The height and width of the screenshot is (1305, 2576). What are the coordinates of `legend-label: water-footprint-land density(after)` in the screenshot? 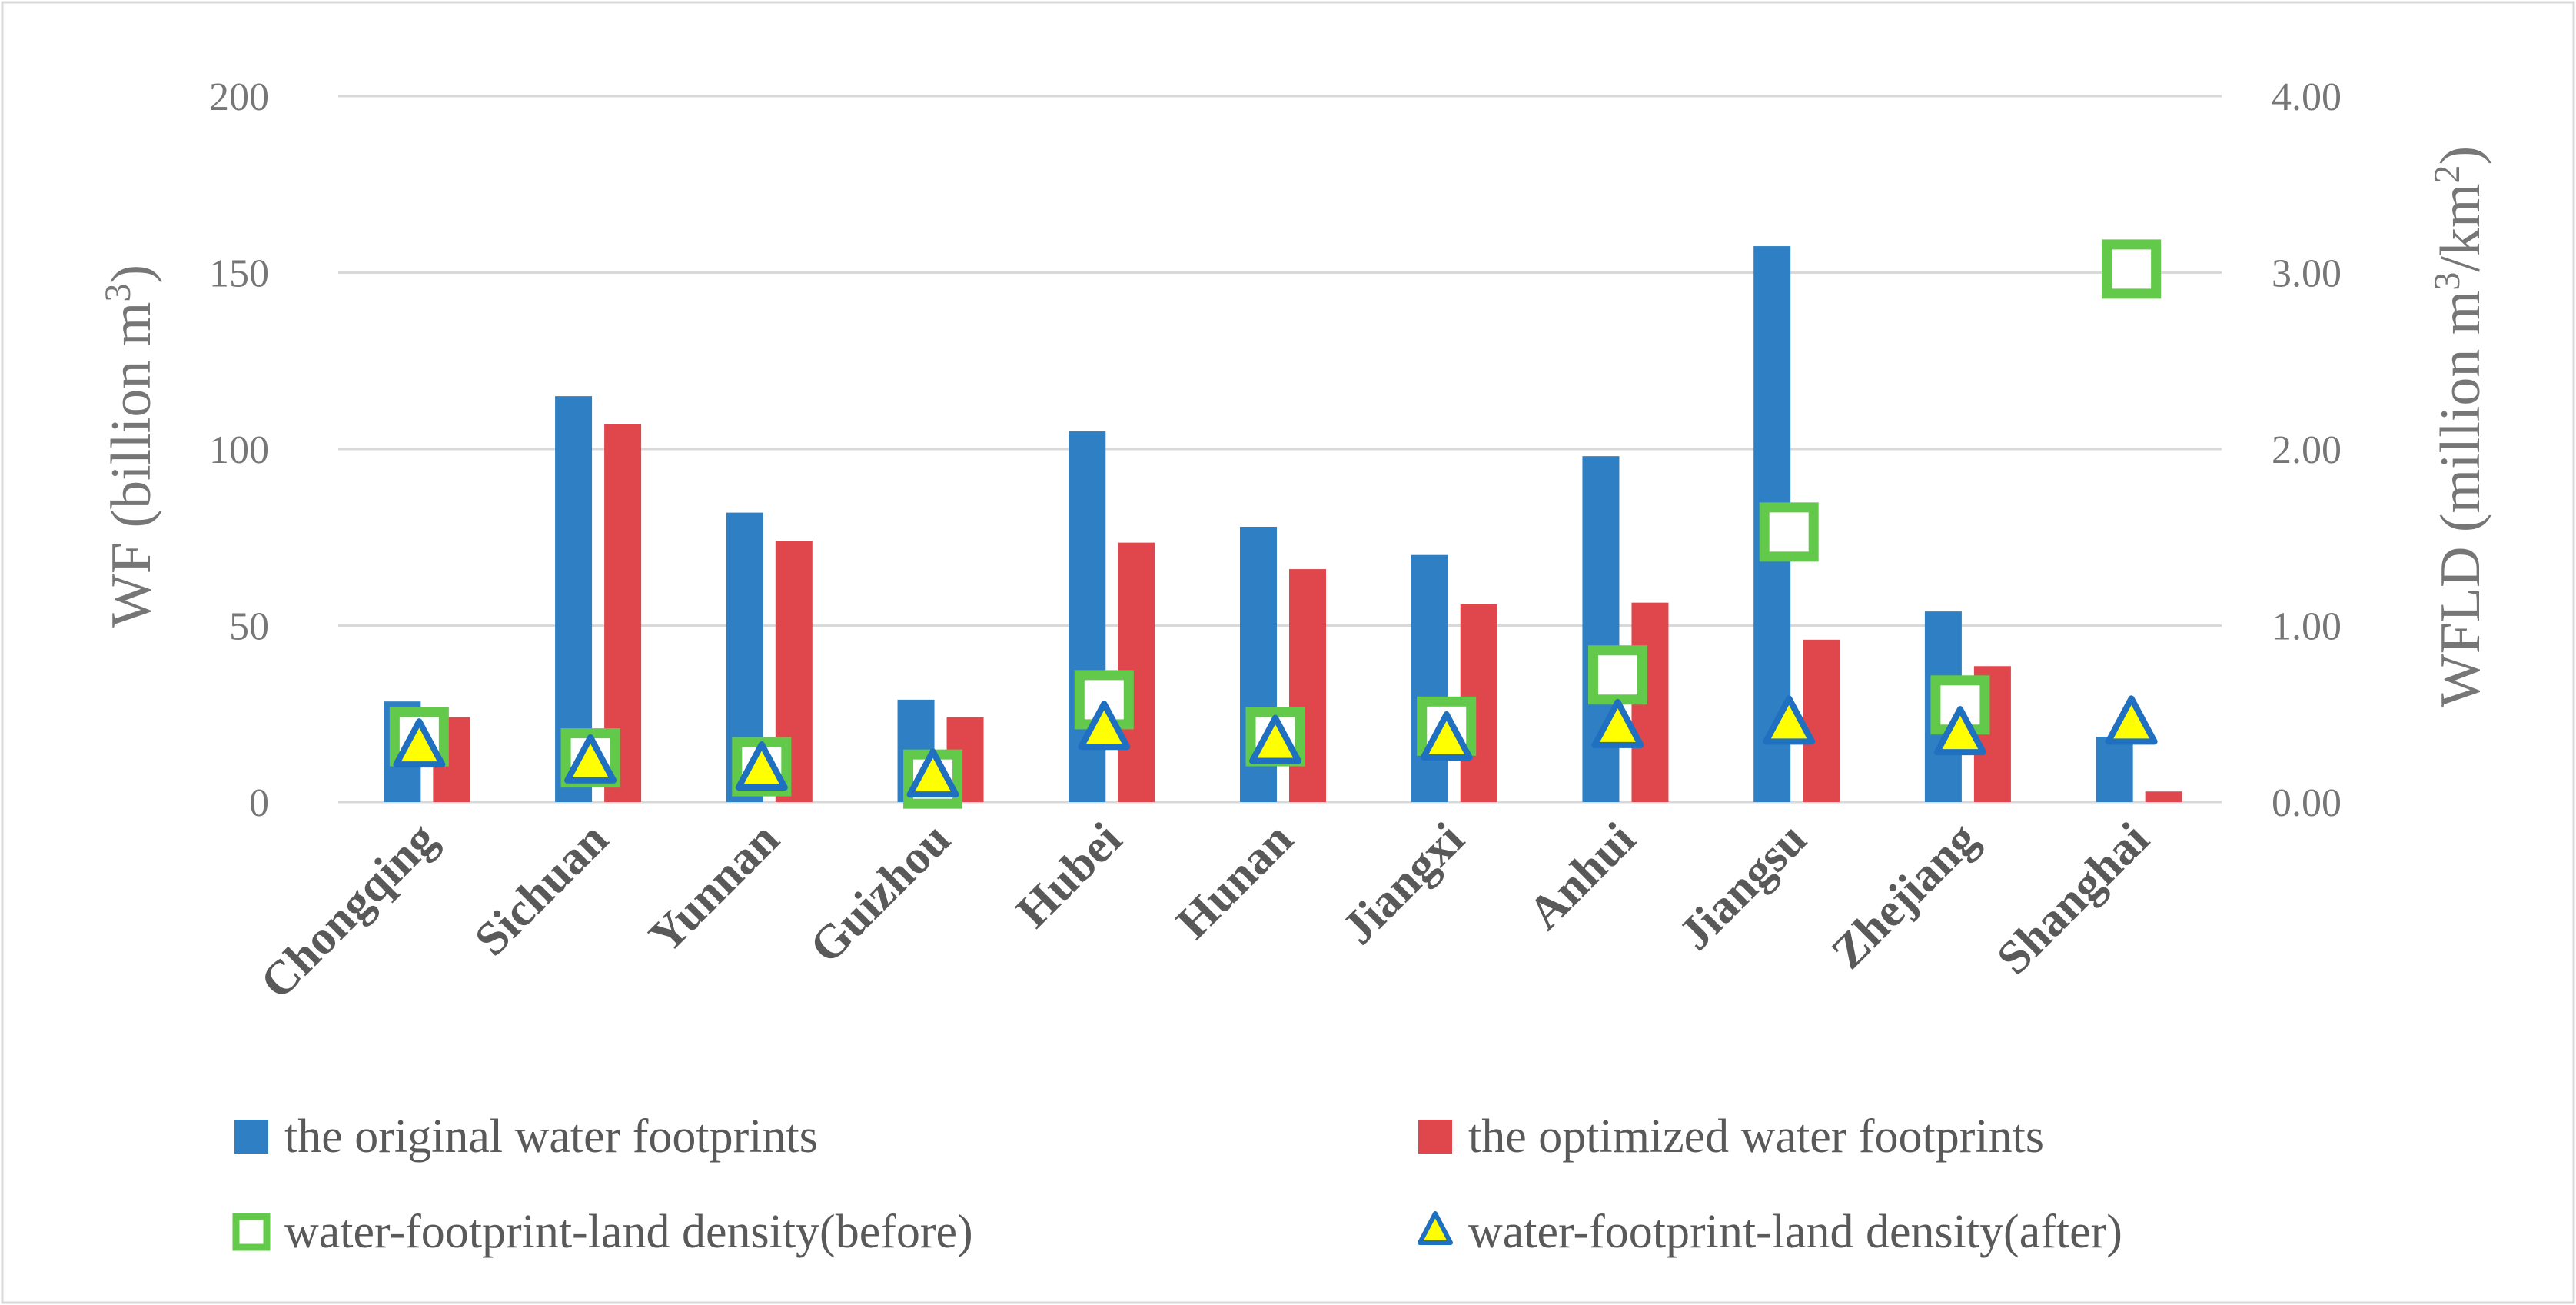 It's located at (1795, 1232).